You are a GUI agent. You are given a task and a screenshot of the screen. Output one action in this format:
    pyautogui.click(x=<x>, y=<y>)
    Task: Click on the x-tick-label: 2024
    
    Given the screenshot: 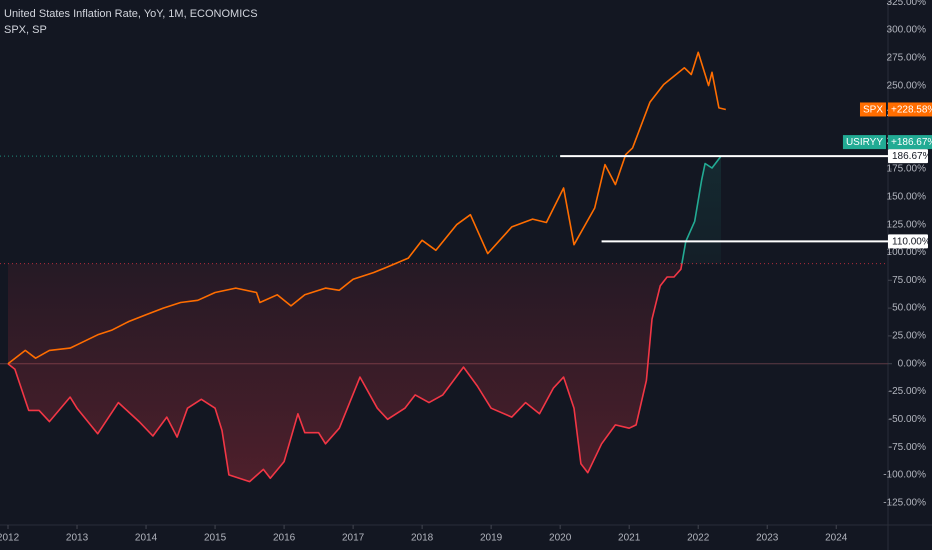 What is the action you would take?
    pyautogui.click(x=836, y=538)
    